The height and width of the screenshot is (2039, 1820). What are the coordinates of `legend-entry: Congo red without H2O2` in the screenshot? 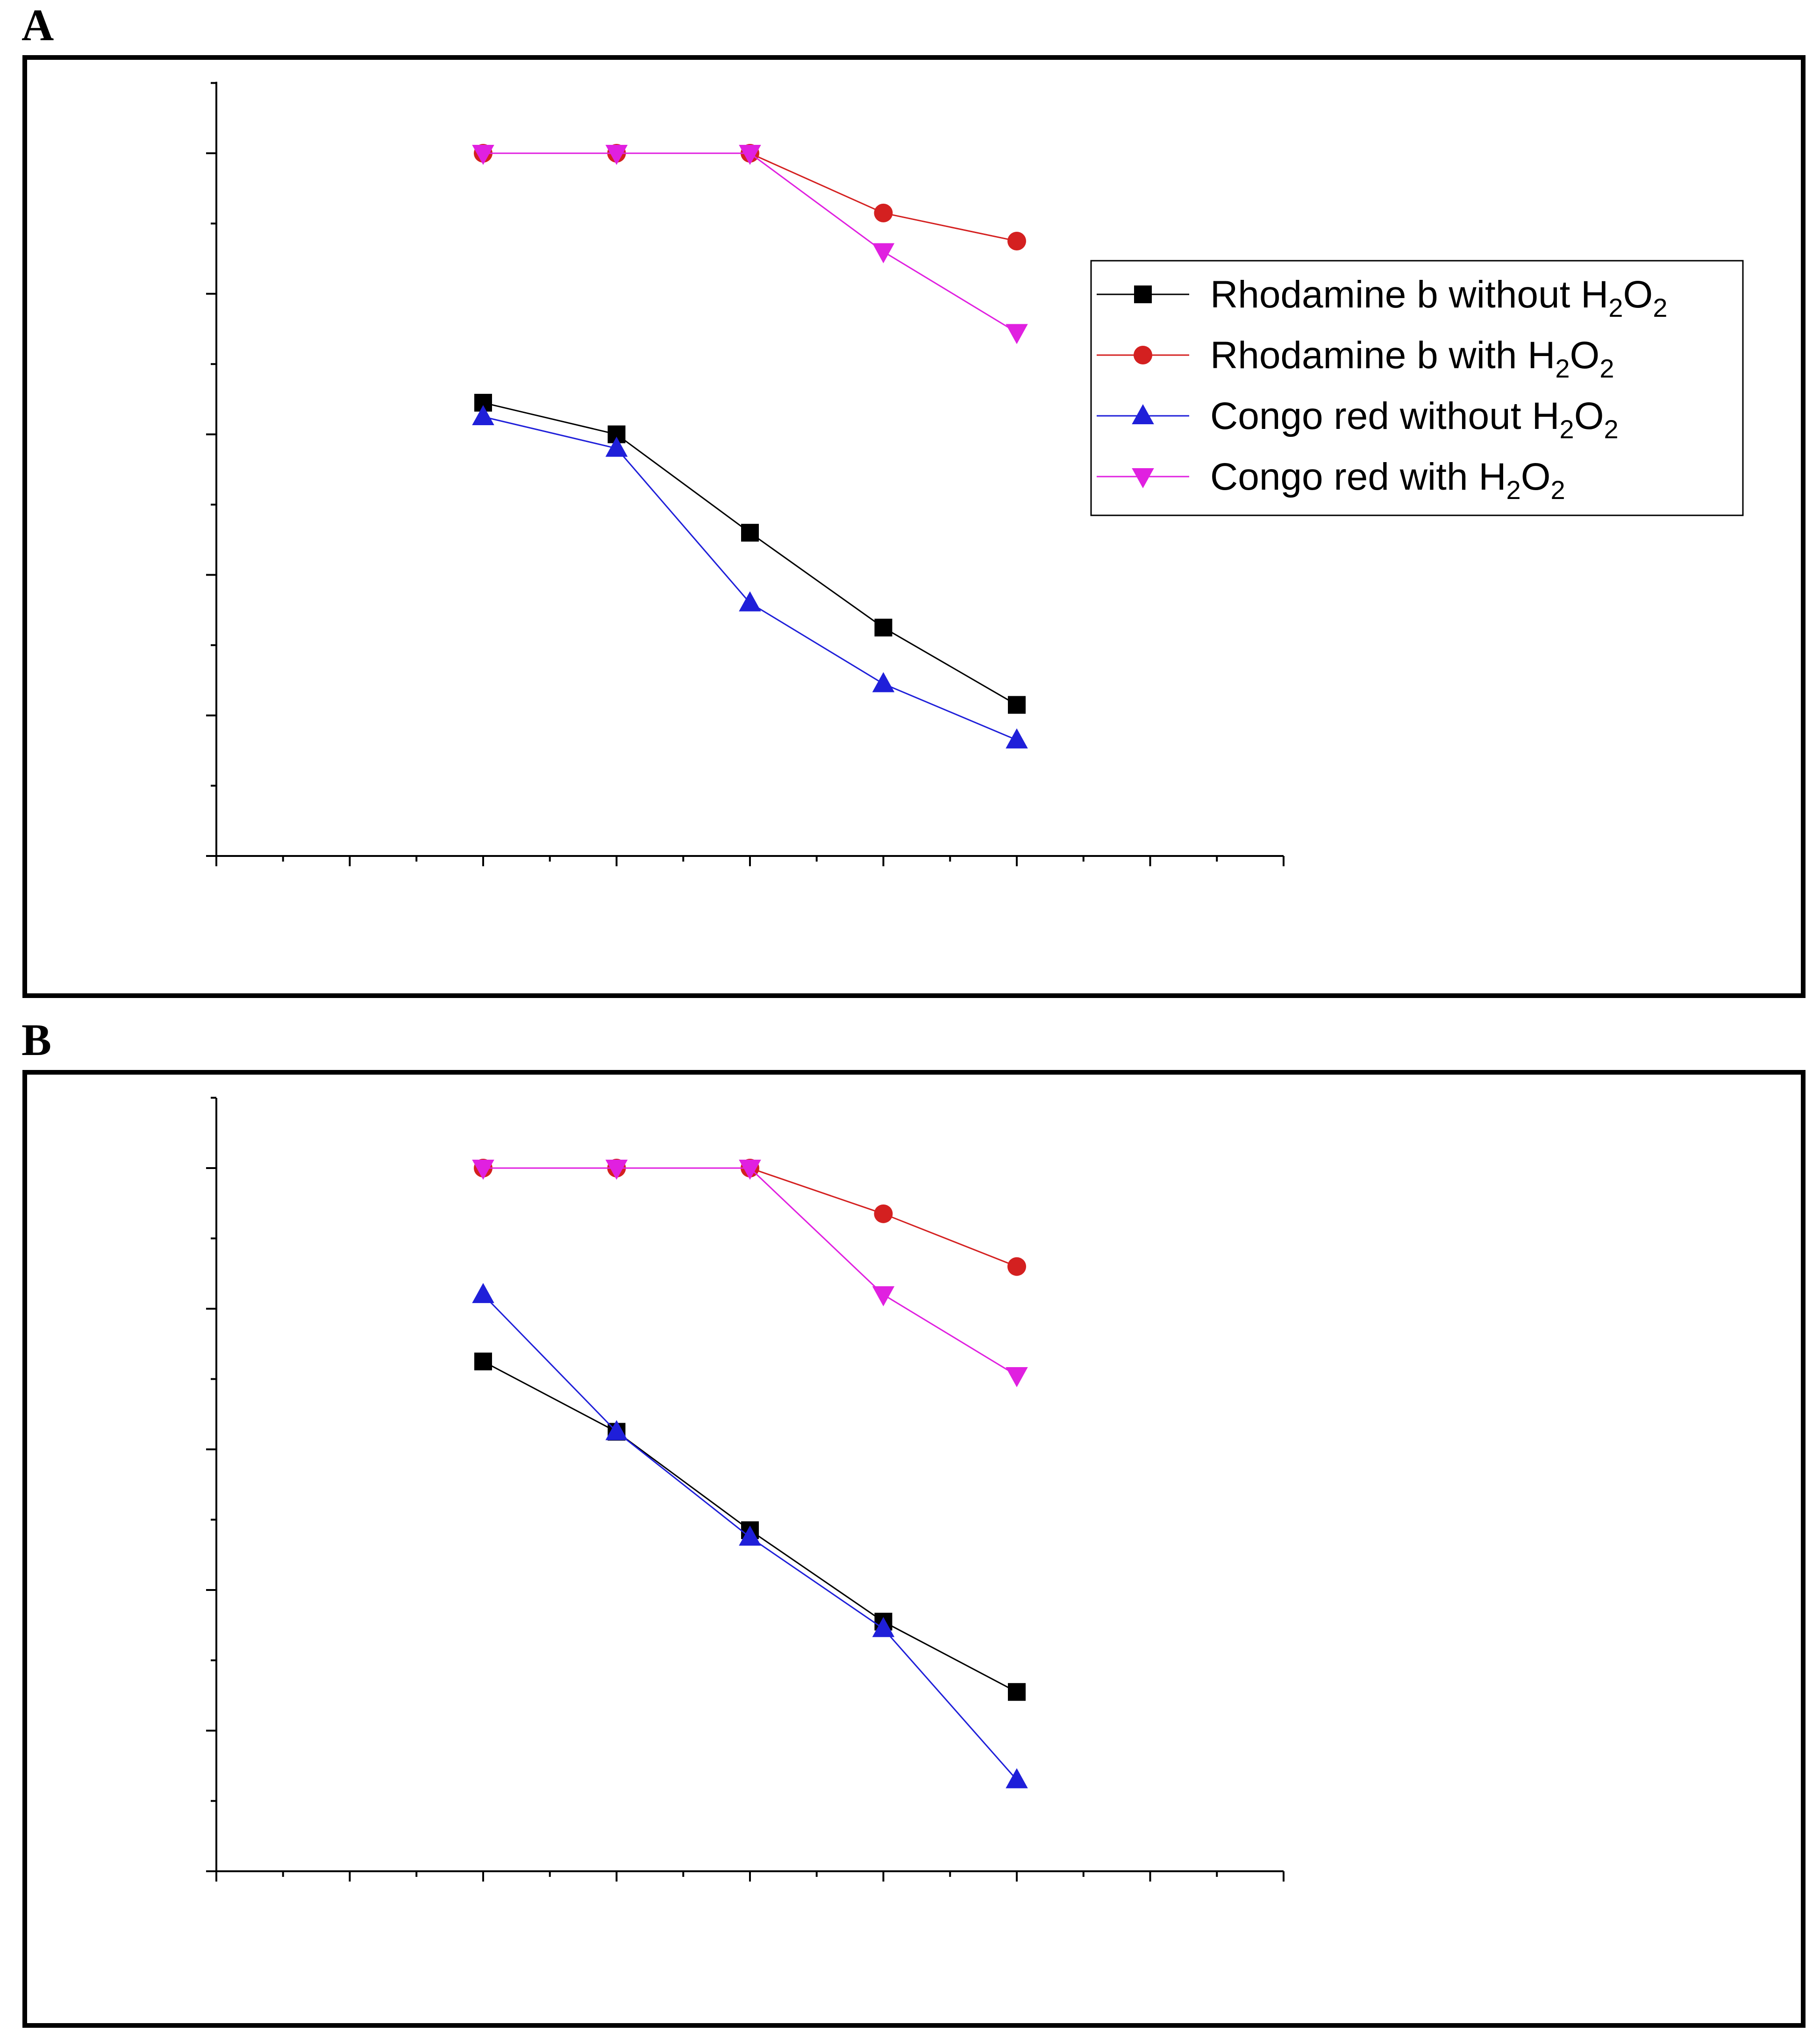 It's located at (1414, 420).